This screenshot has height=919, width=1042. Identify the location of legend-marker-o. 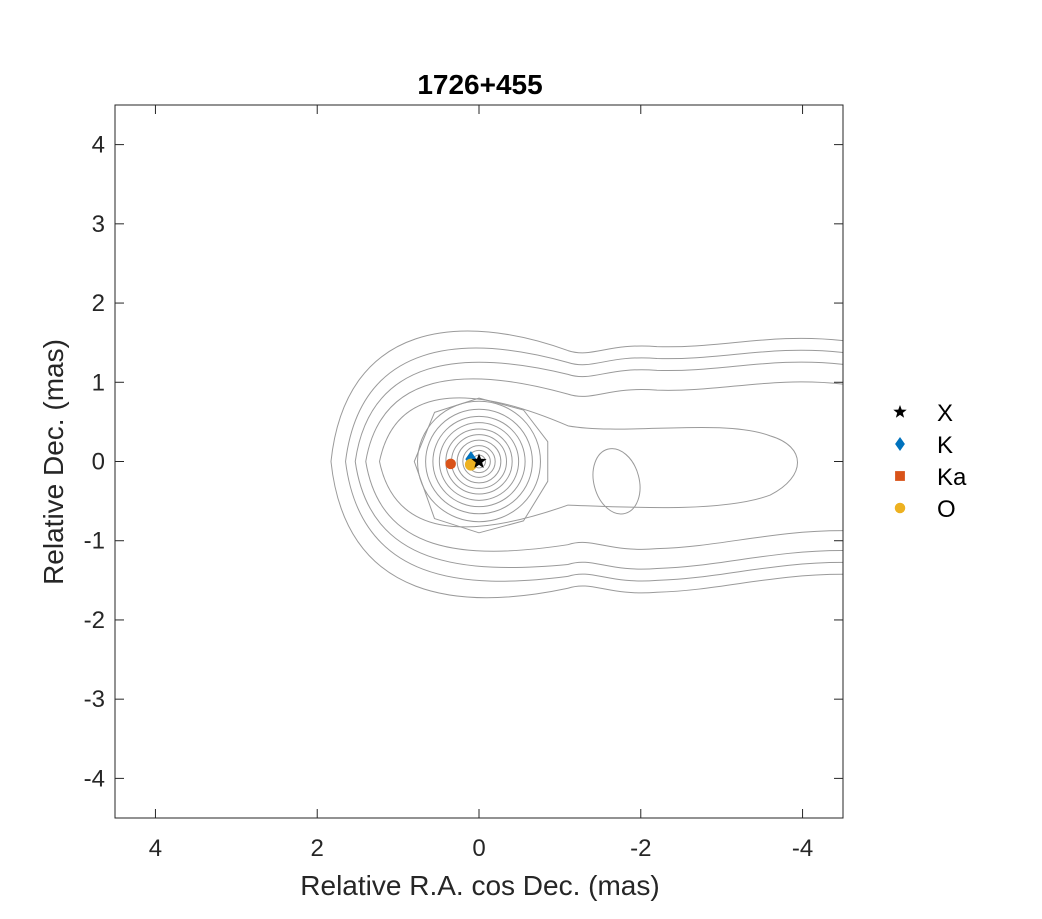
(900, 508).